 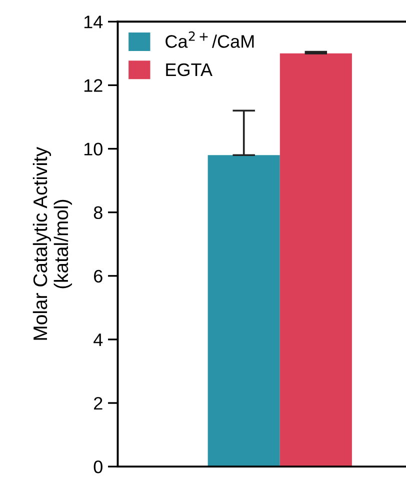 I want to click on y-tick-label: 6, so click(x=98, y=276).